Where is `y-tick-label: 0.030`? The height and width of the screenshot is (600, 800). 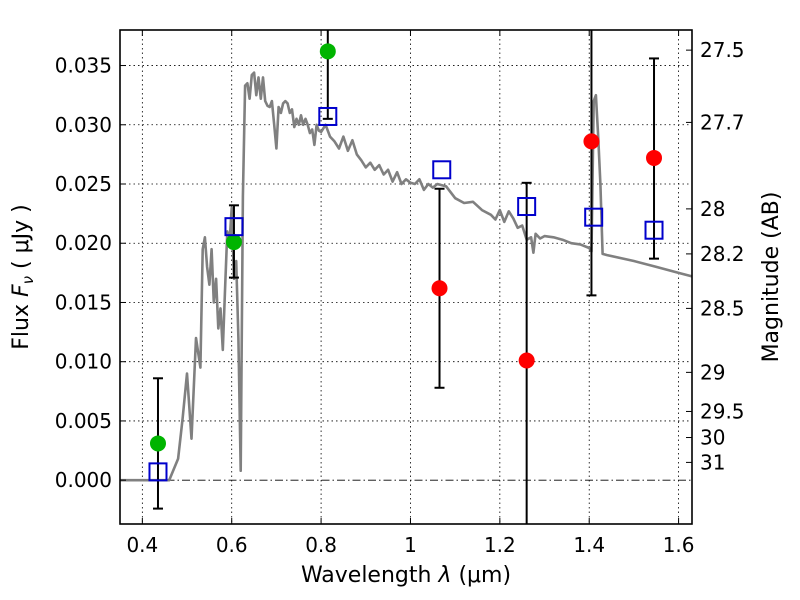
y-tick-label: 0.030 is located at coordinates (83, 125).